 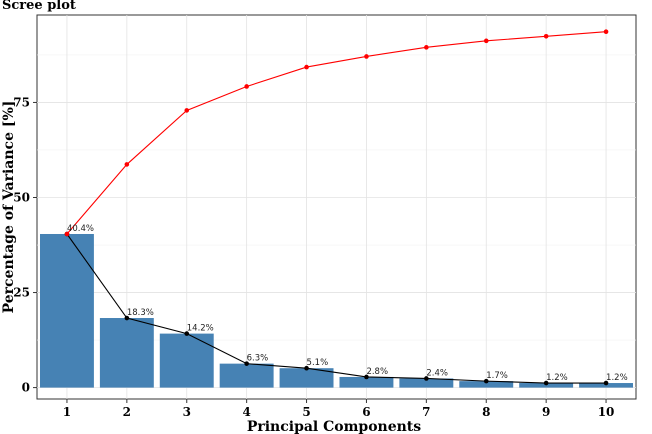 I want to click on x-tick-label: 2, so click(x=127, y=412).